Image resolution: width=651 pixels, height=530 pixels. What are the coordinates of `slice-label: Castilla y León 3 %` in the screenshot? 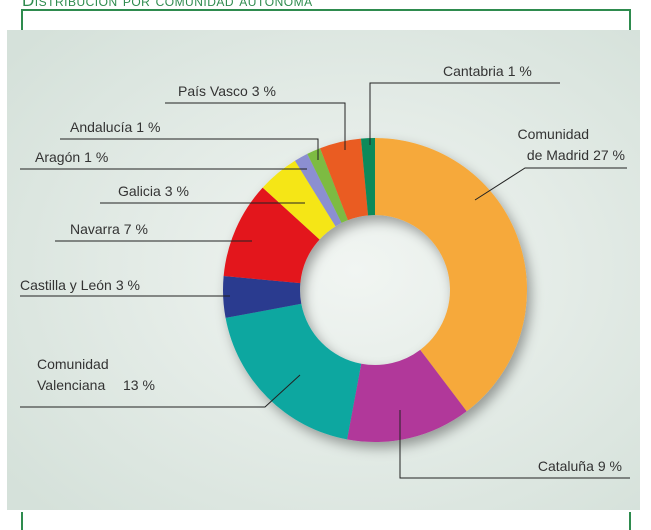 It's located at (80, 285).